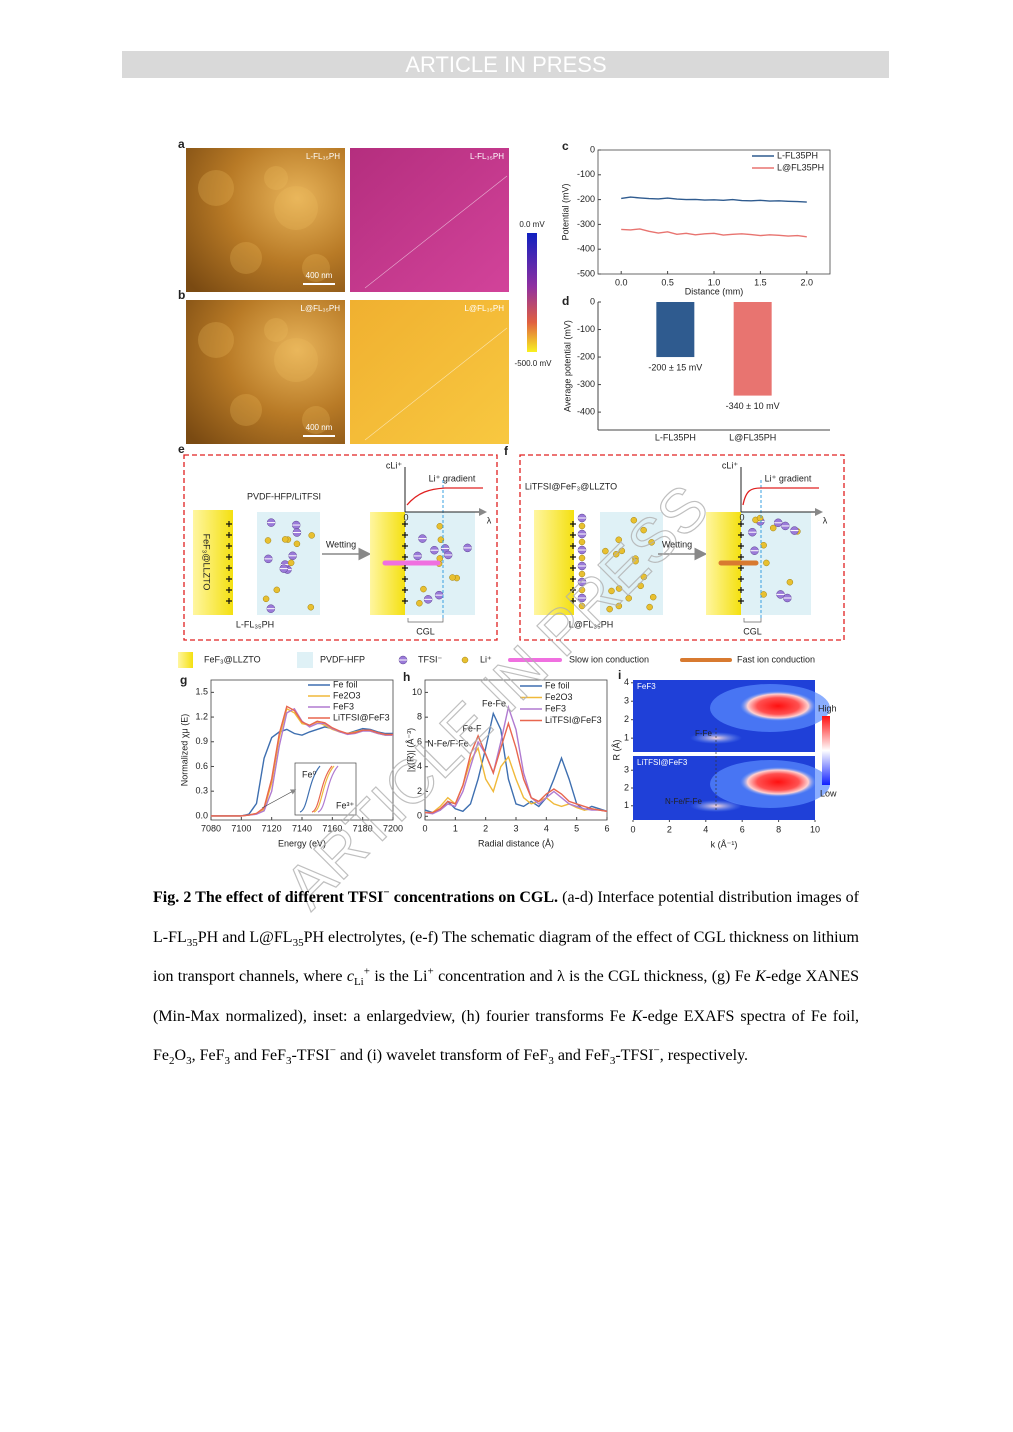 Image resolution: width=1013 pixels, height=1432 pixels. I want to click on caption-text: K, so click(760, 977).